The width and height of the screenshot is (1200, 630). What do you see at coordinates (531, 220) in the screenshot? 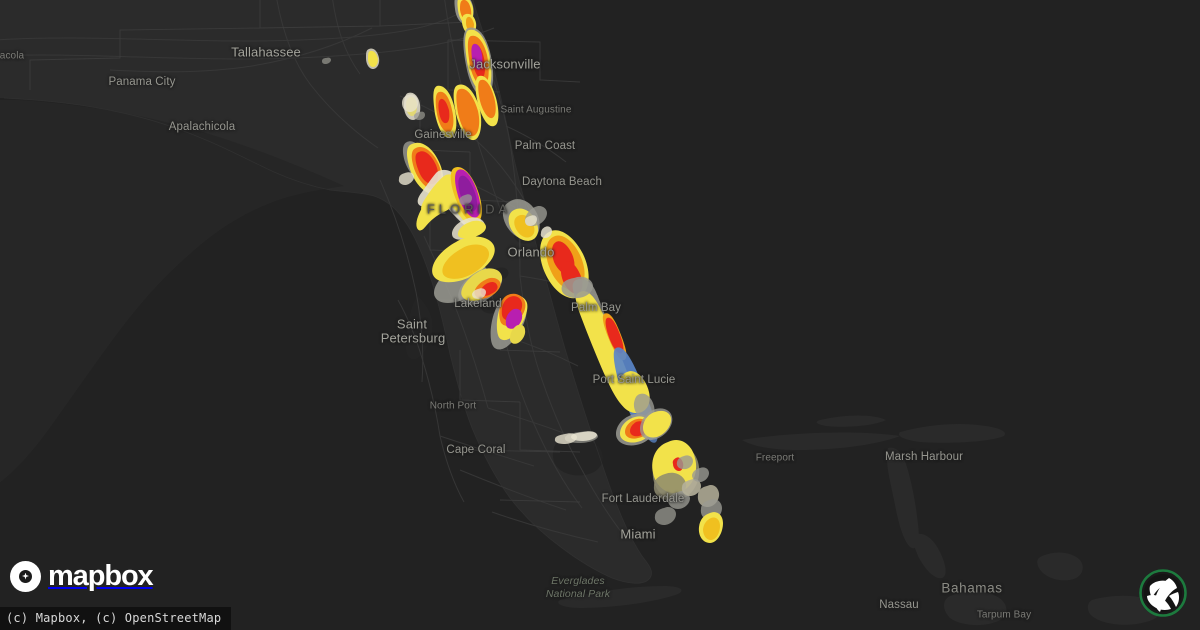
I see `swath-dot-daytona` at bounding box center [531, 220].